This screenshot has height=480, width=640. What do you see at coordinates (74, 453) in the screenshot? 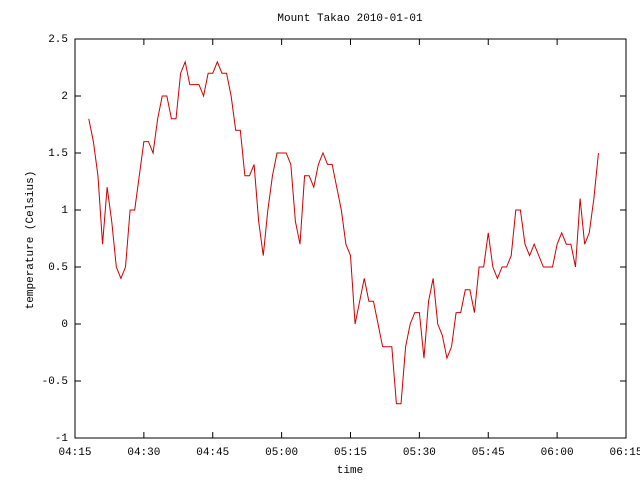
I see `x-tick-label: 04:15` at bounding box center [74, 453].